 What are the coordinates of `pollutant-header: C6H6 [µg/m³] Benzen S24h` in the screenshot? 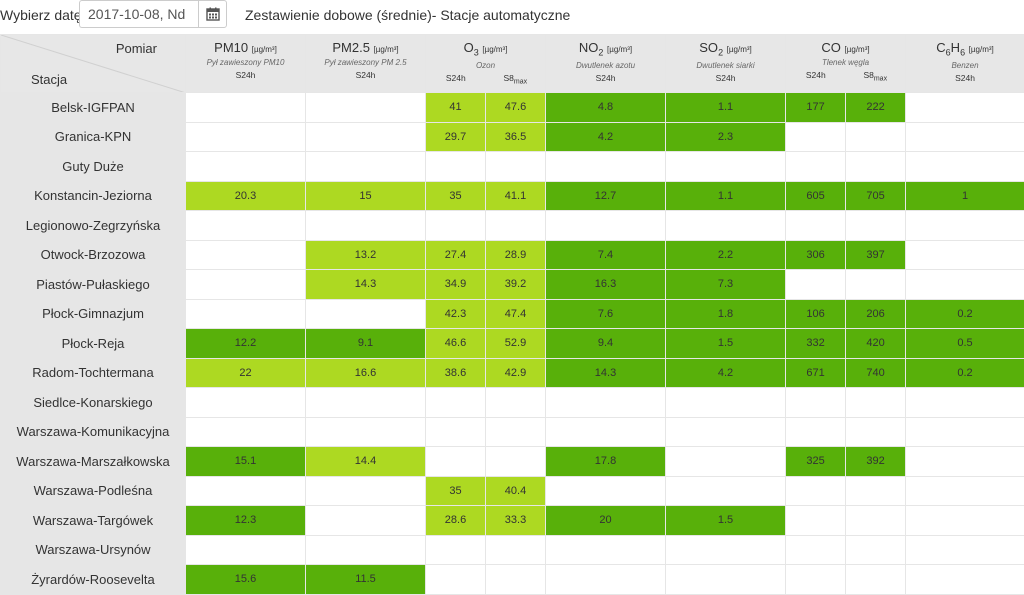 It's located at (965, 64).